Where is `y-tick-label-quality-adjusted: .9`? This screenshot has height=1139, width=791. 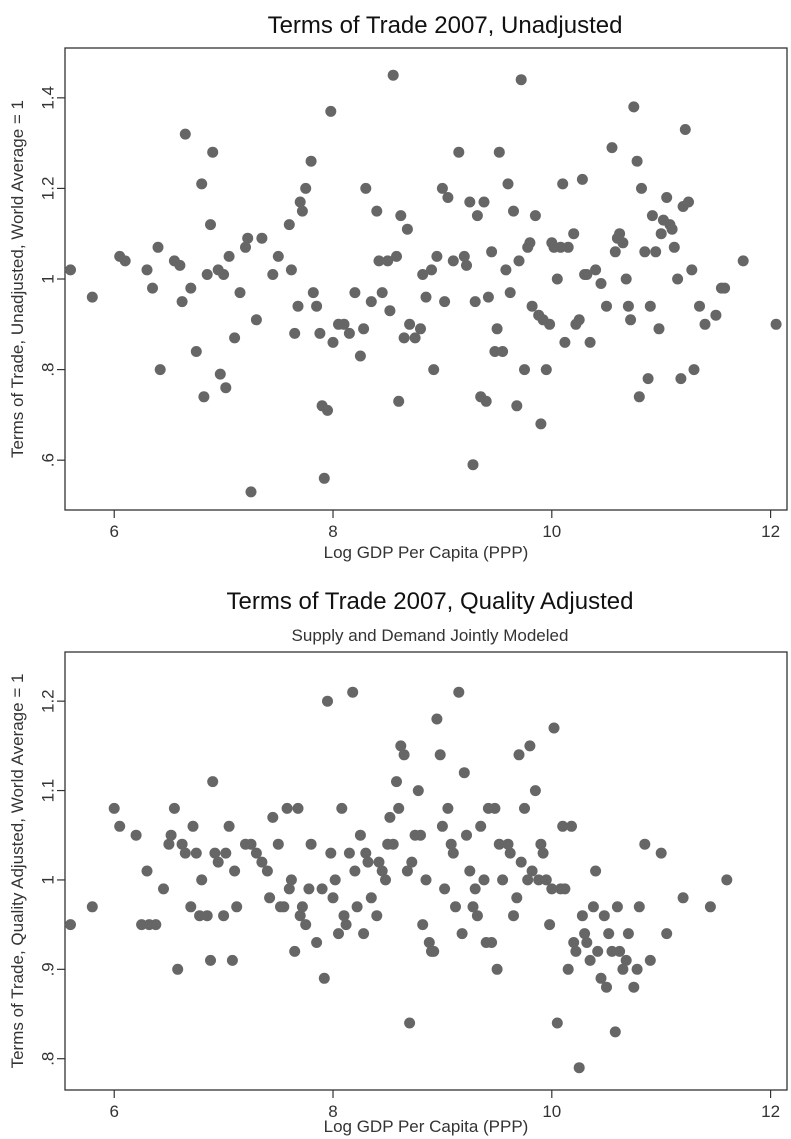 y-tick-label-quality-adjusted: .9 is located at coordinates (47, 969).